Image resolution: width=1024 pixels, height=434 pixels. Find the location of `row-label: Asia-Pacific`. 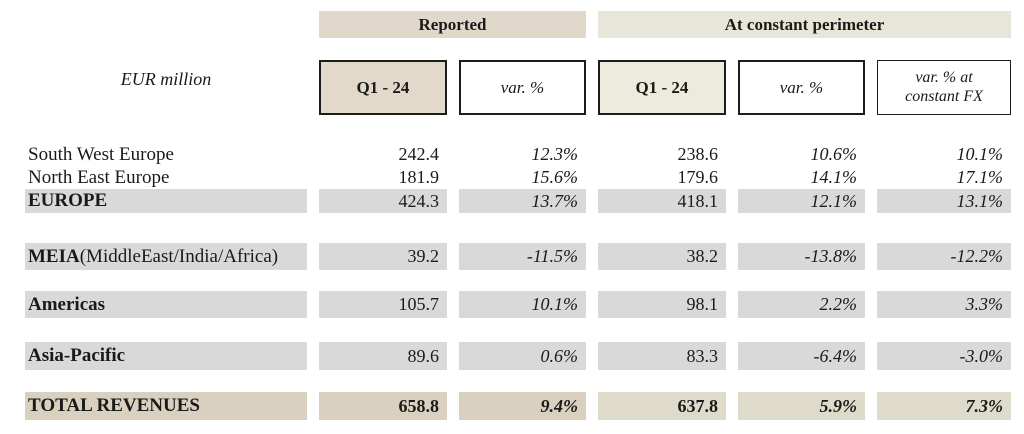

row-label: Asia-Pacific is located at coordinates (166, 356).